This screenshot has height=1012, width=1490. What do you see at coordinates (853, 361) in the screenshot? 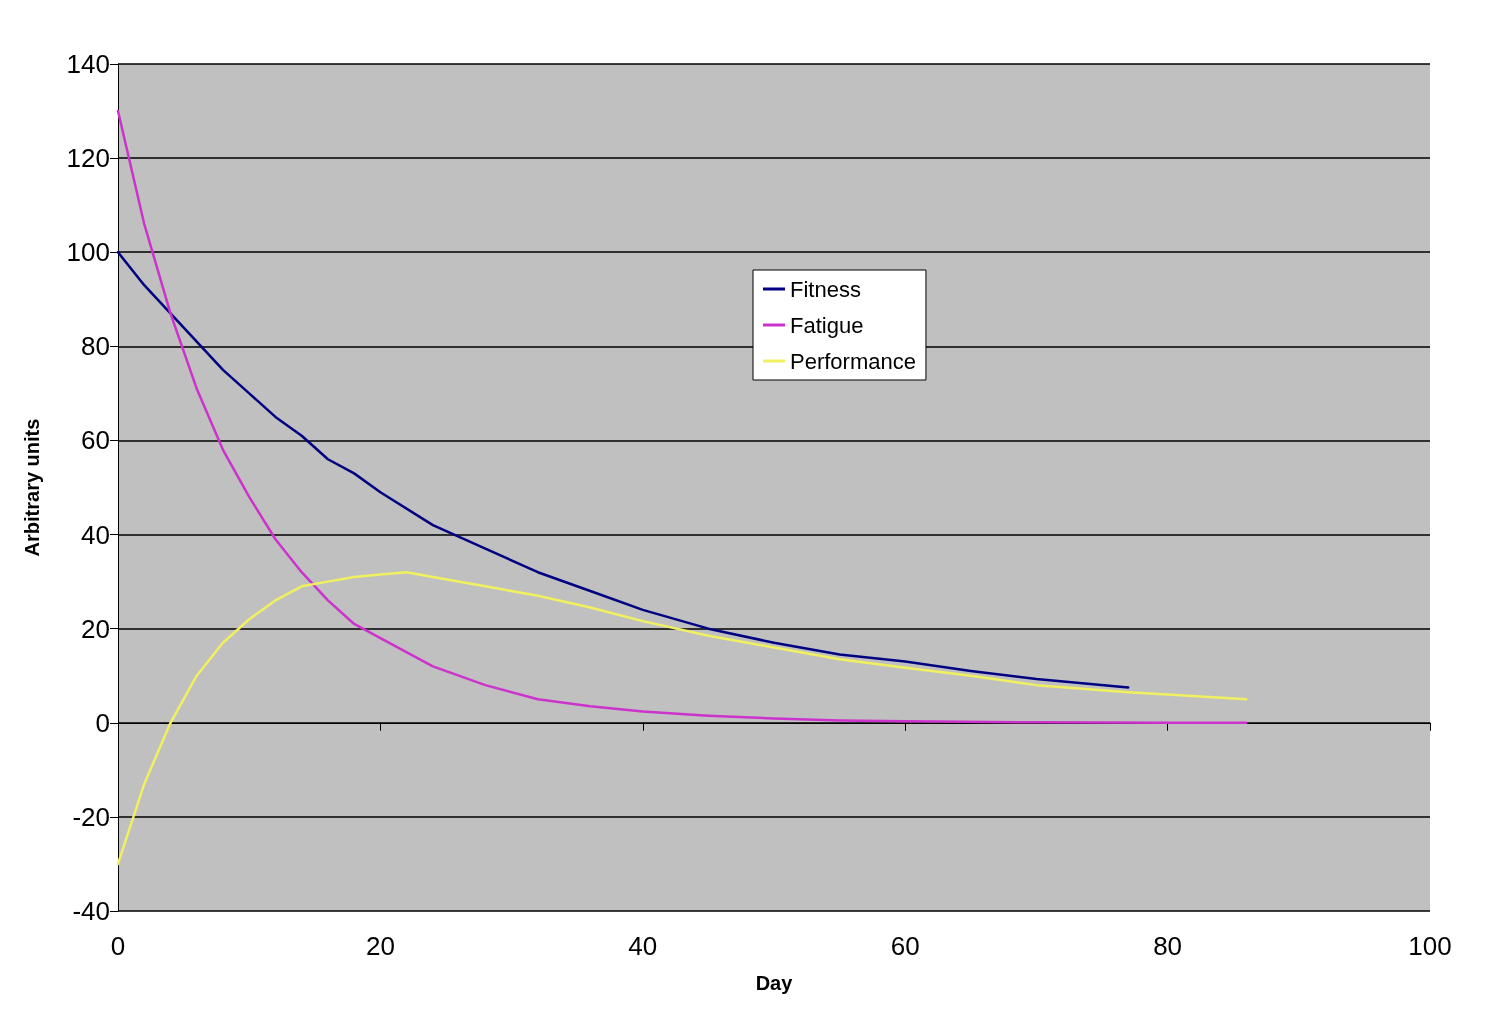
I see `legend-label: Performance` at bounding box center [853, 361].